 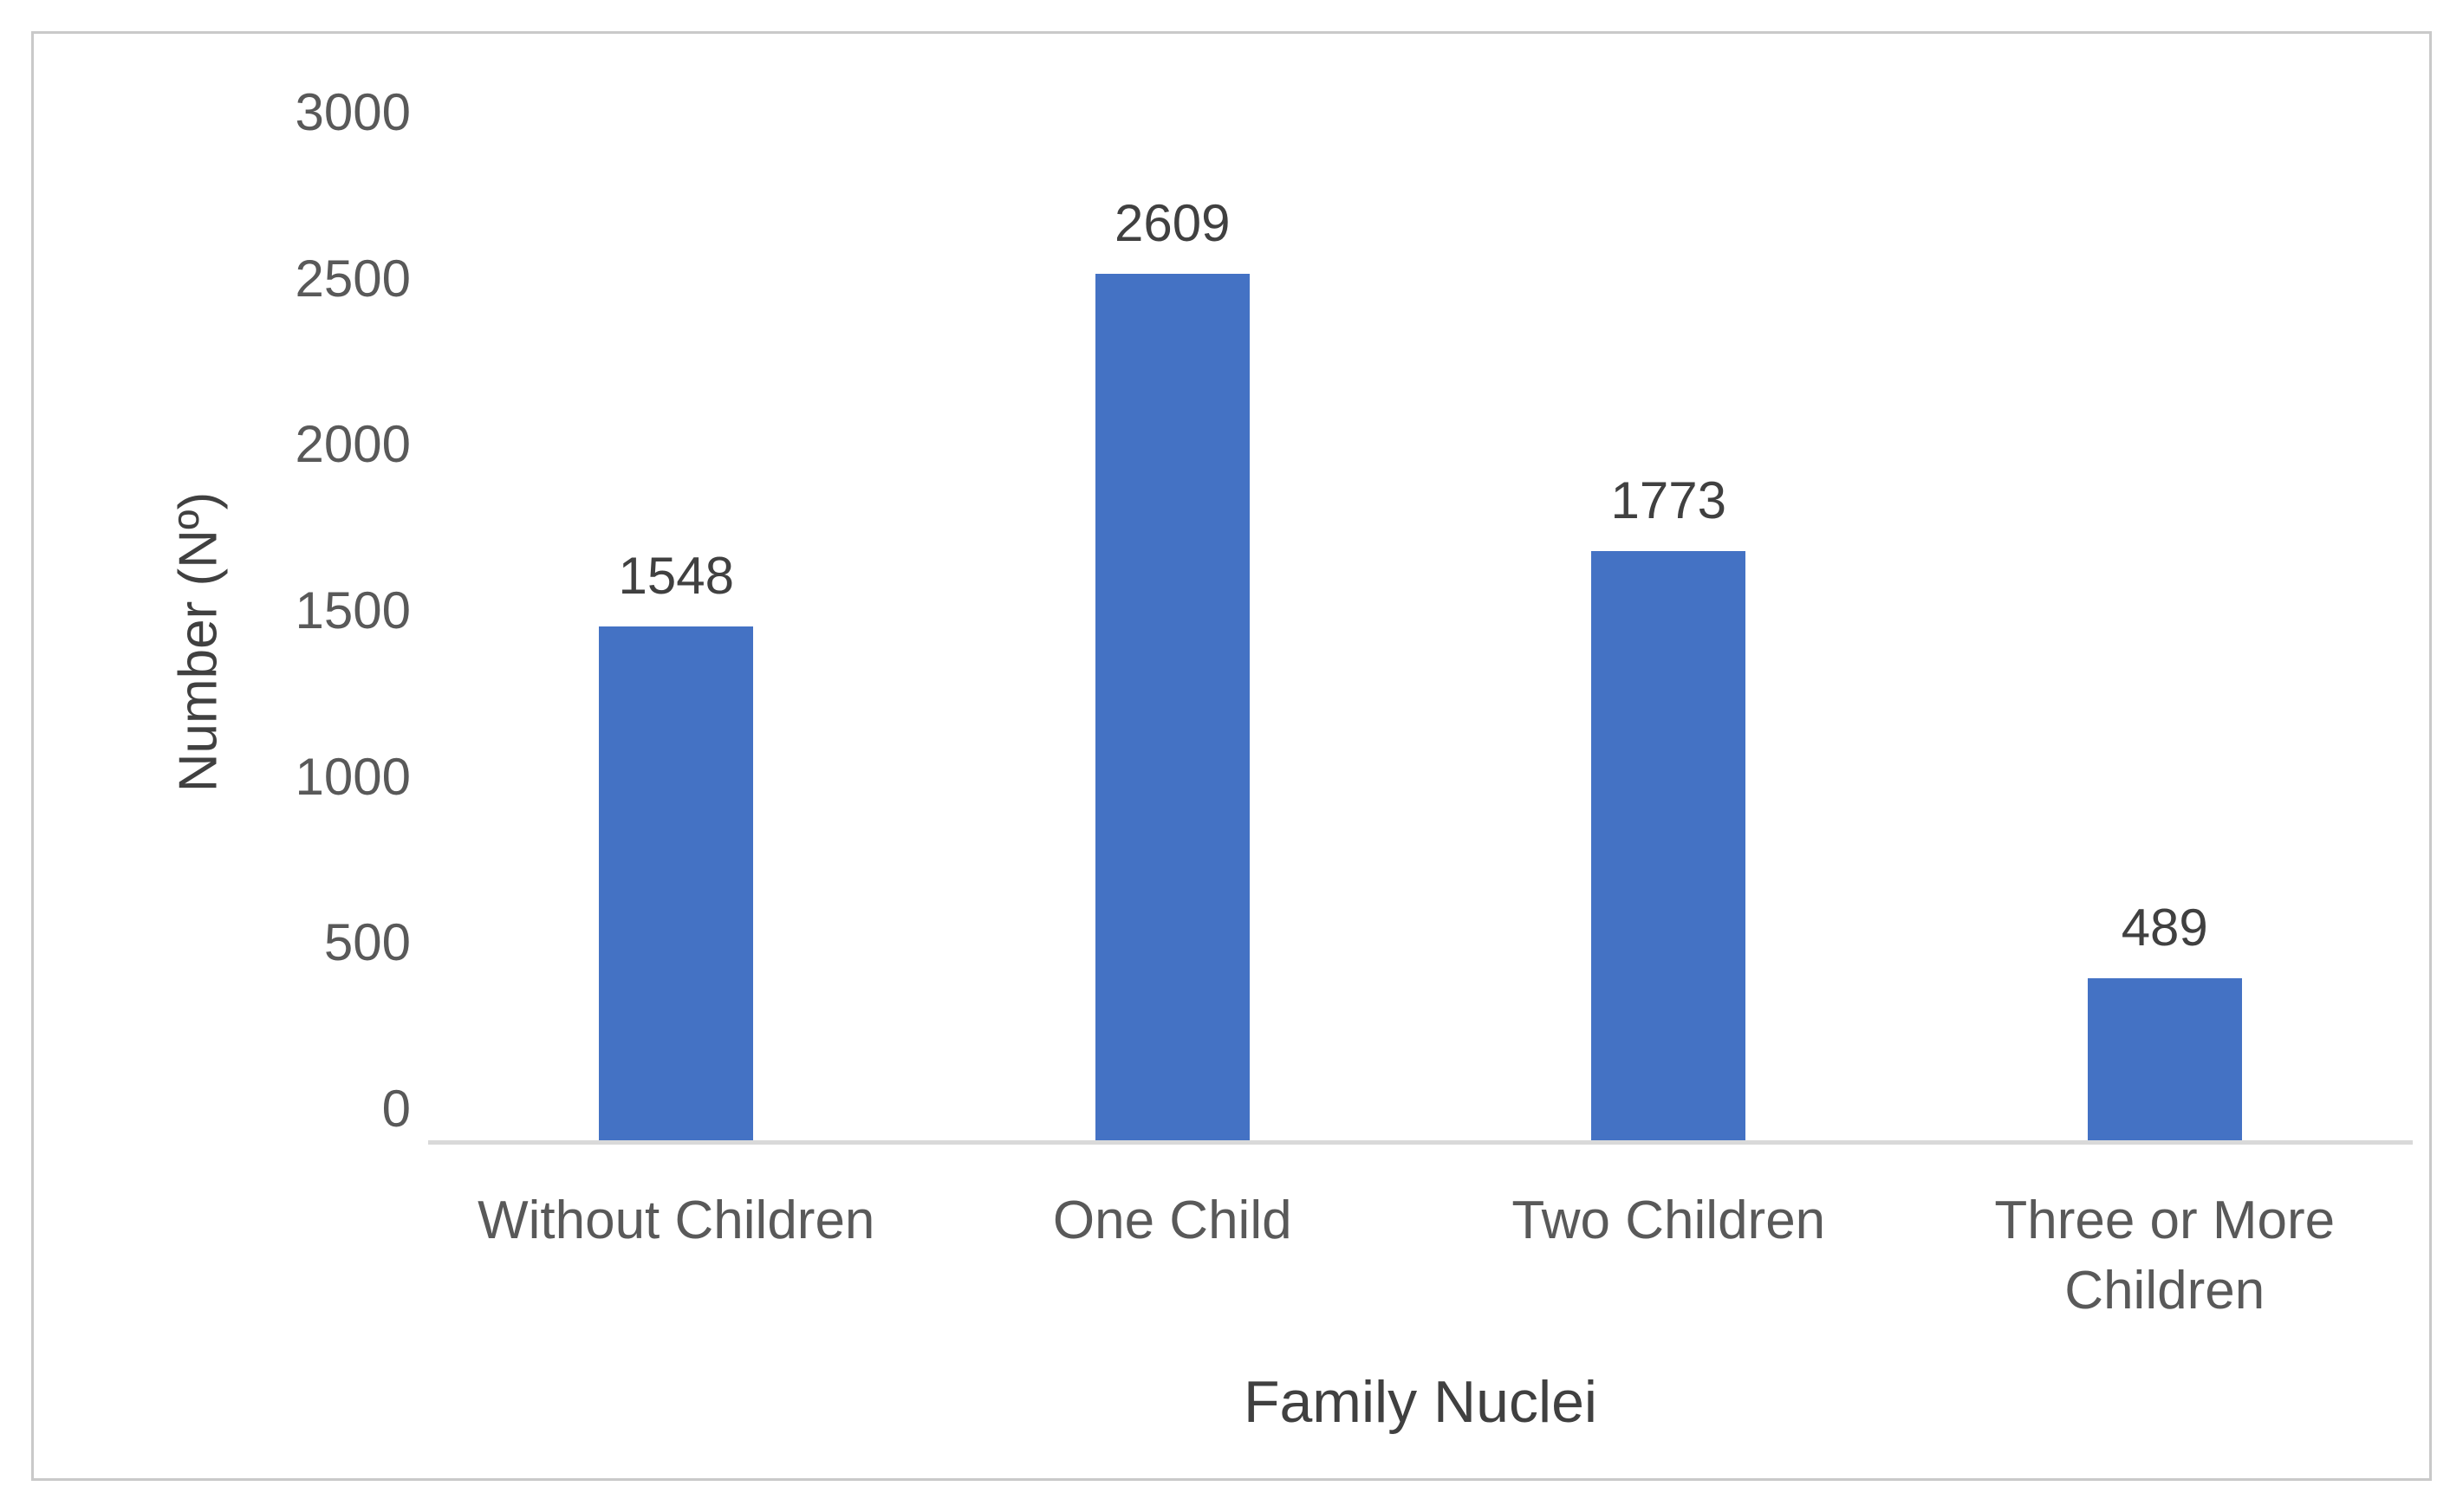 I want to click on bar-slot: 1548, so click(x=676, y=845).